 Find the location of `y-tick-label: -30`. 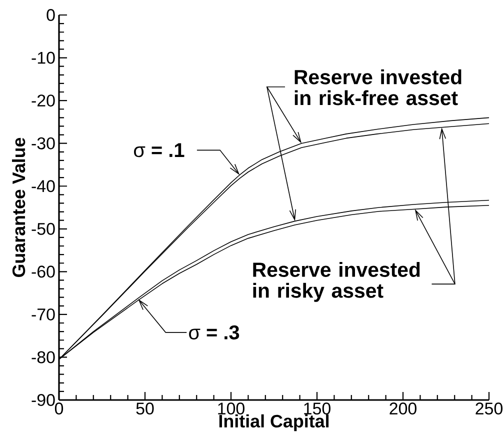

y-tick-label: -30 is located at coordinates (43, 143).